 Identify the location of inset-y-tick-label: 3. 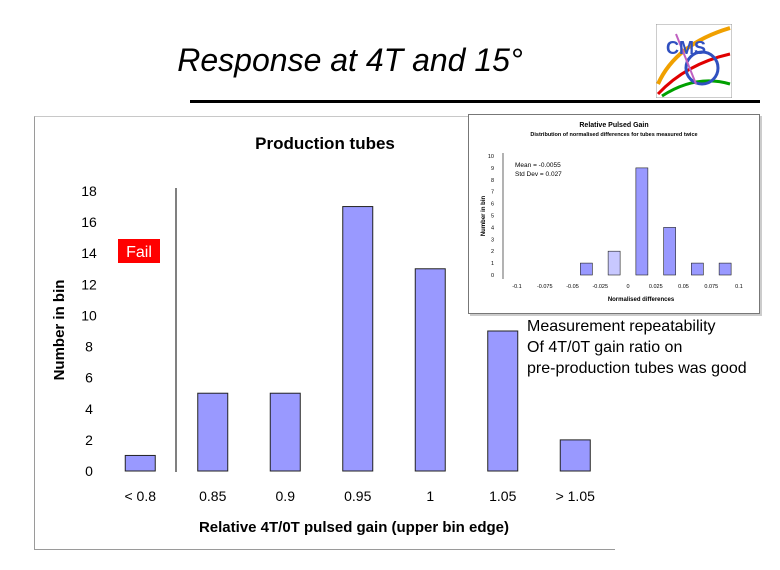
(492, 240).